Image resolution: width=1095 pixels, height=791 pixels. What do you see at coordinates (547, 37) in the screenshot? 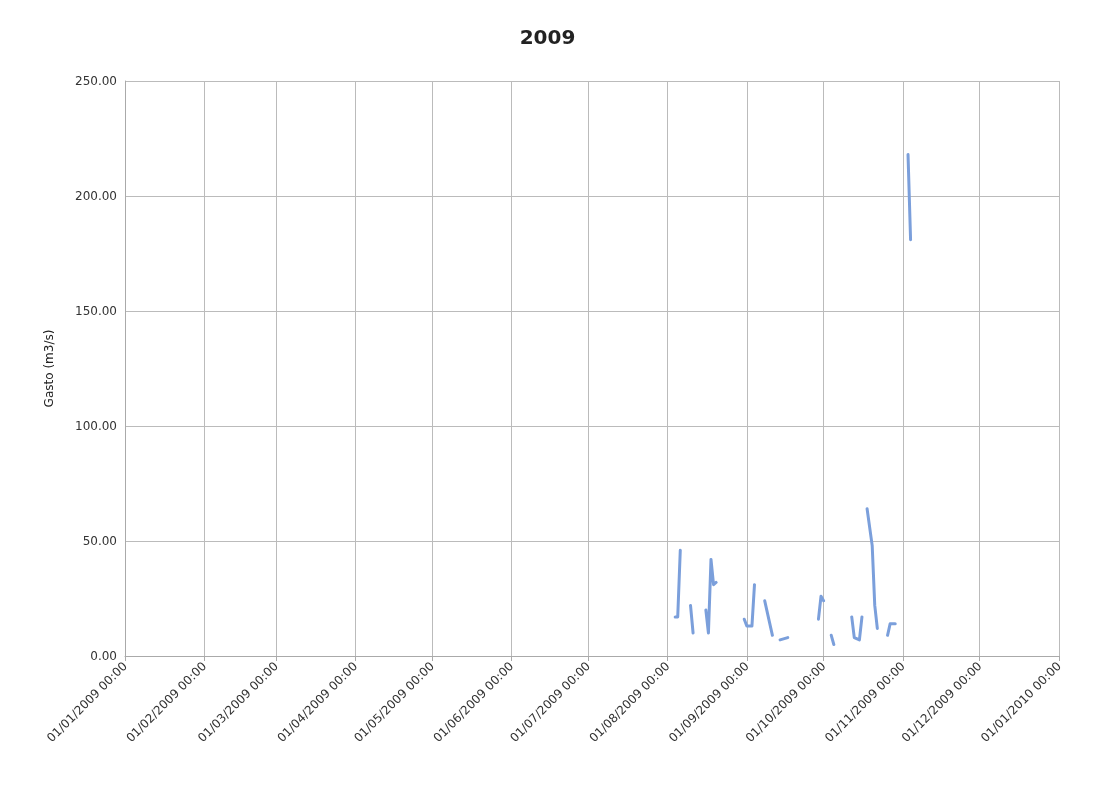
I see `chart-title: 2009` at bounding box center [547, 37].